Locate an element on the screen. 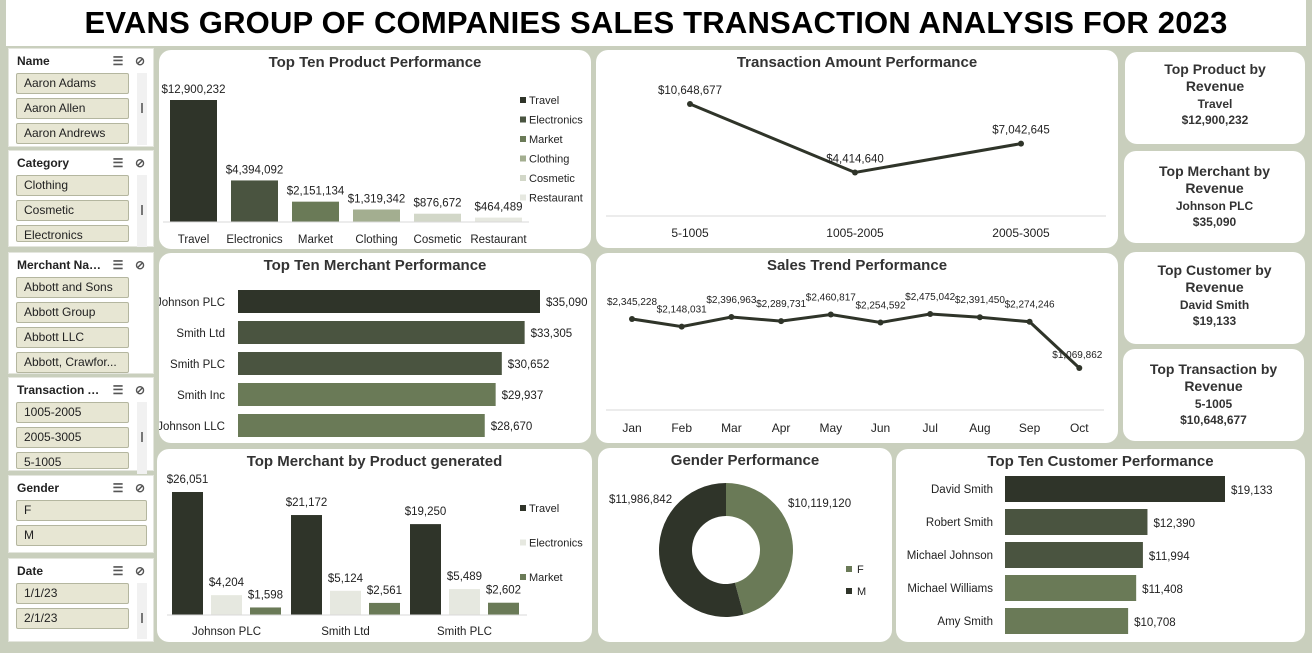  product-bar is located at coordinates (254, 201).